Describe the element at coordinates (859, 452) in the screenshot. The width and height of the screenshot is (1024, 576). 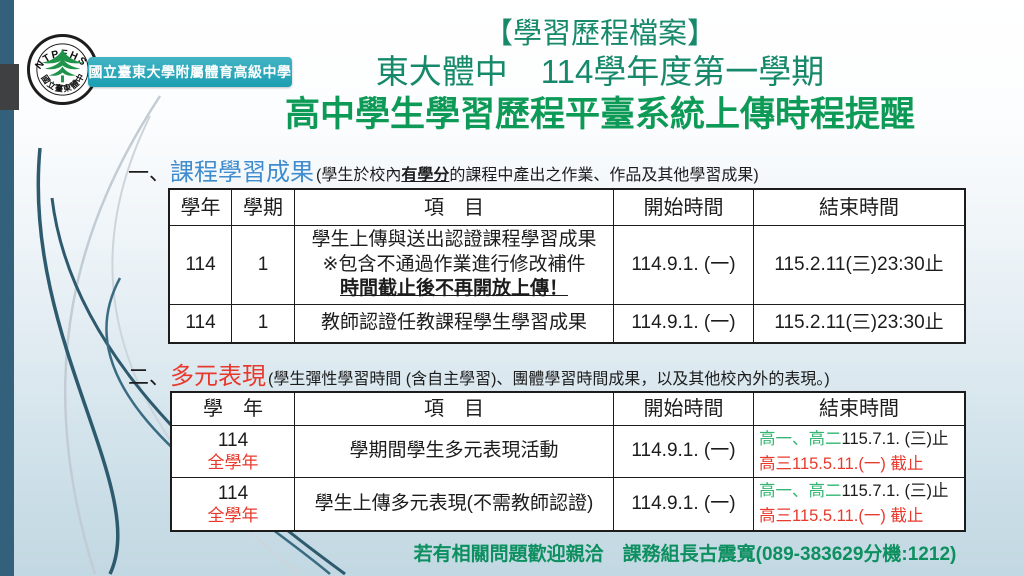
I see `table2-row1-end: 高一、高二115.7.1. (三)止 高三115.5.11.(一) 截止` at that location.